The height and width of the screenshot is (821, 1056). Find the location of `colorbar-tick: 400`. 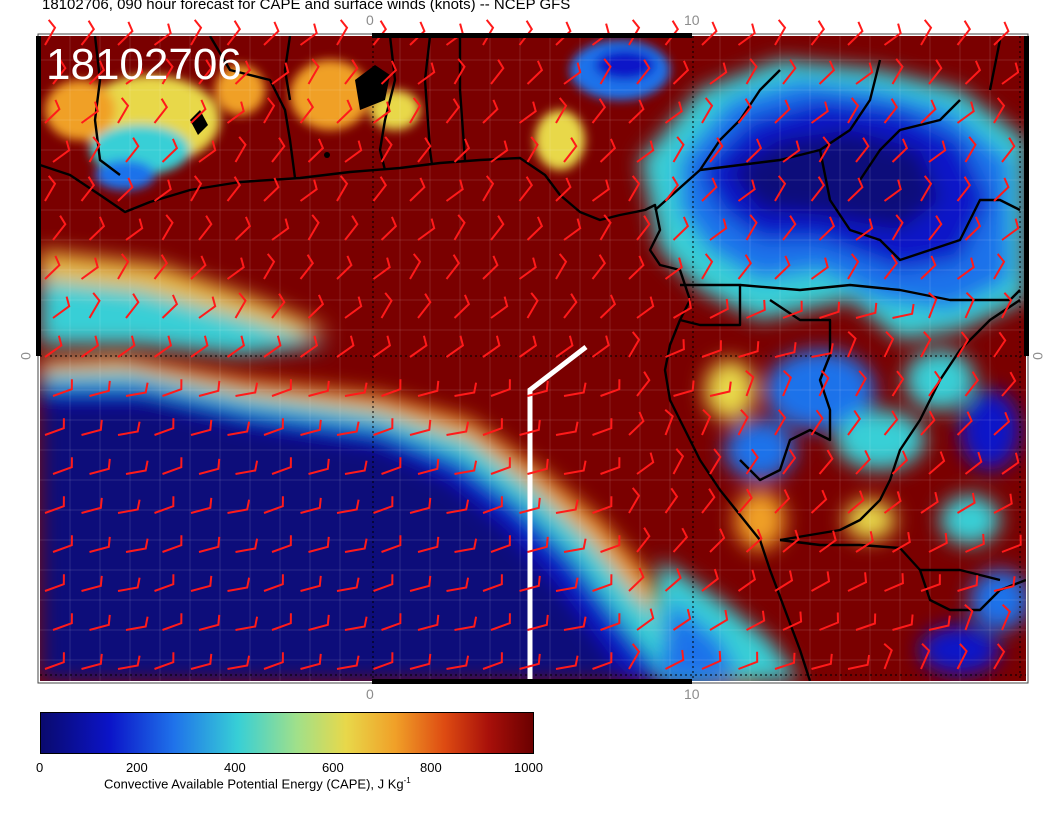

colorbar-tick: 400 is located at coordinates (235, 767).